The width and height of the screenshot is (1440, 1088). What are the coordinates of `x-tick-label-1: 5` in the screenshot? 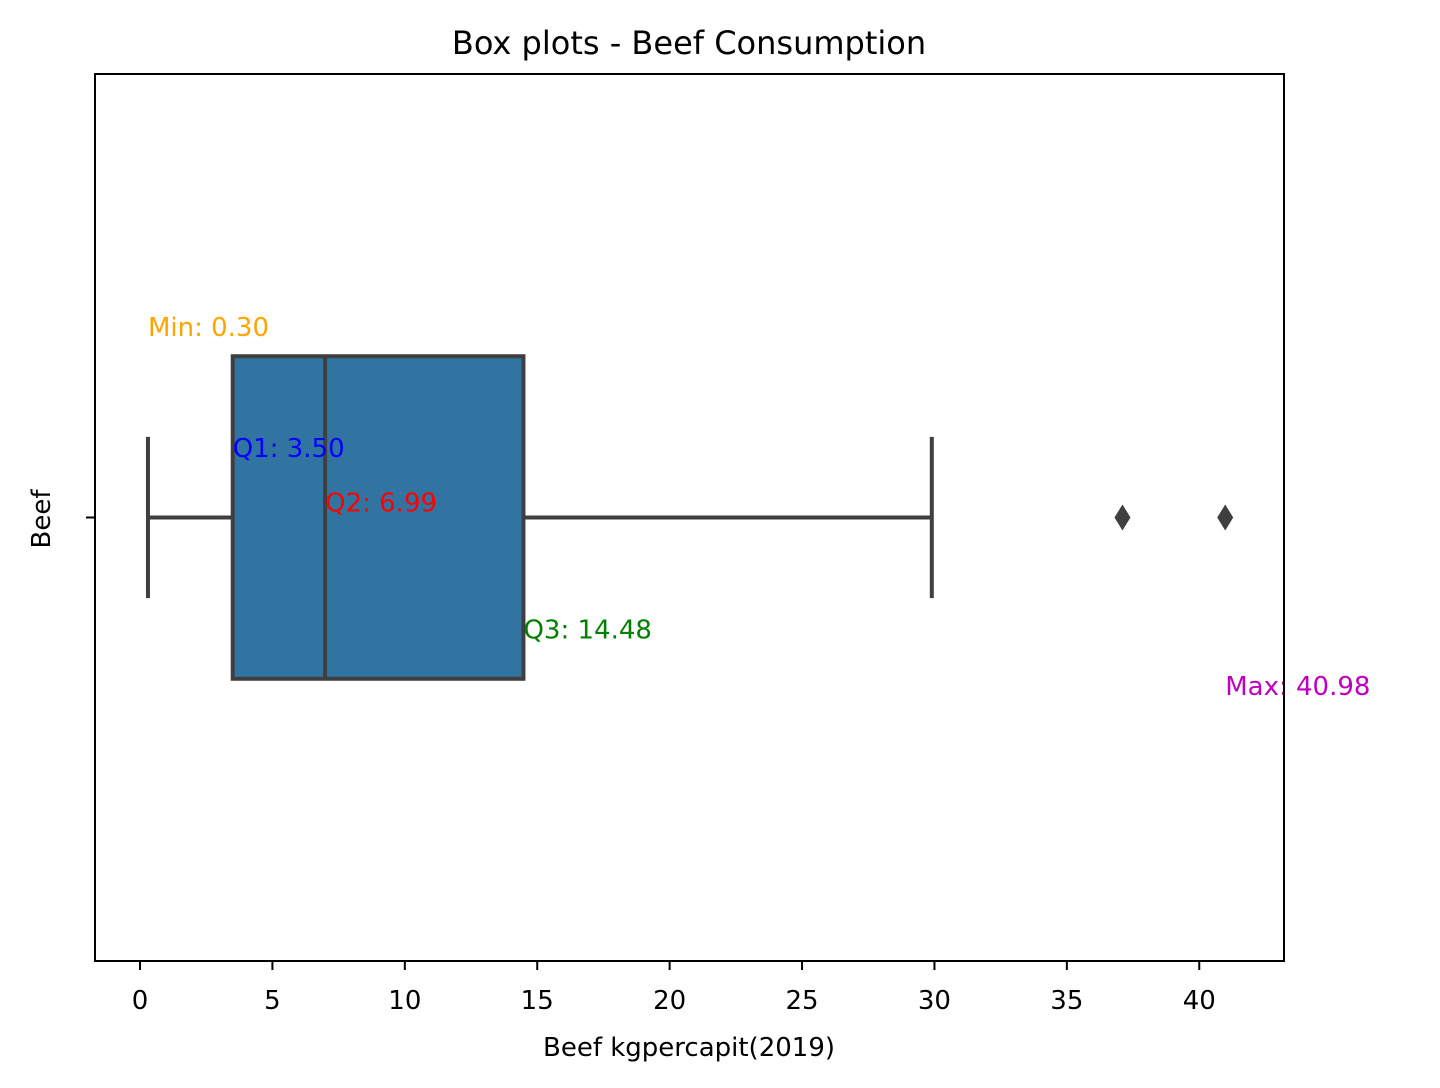 It's located at (272, 1001).